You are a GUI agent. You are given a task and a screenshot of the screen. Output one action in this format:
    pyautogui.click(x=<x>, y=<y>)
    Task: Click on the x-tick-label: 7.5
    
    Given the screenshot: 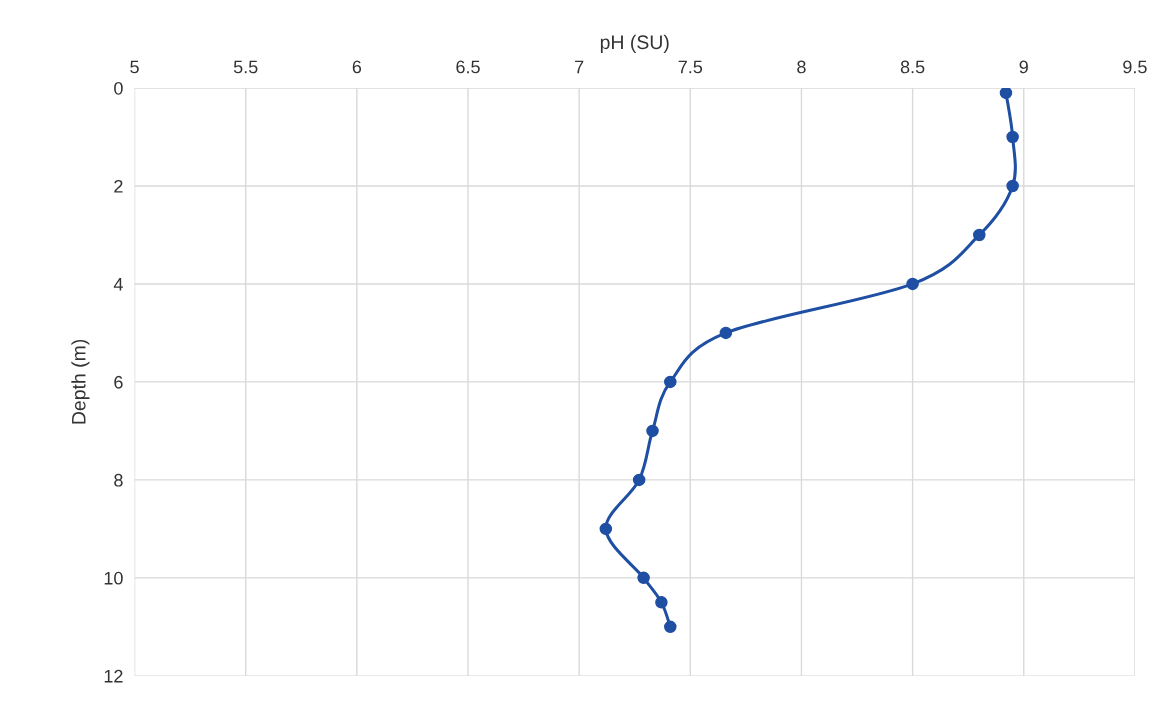 What is the action you would take?
    pyautogui.click(x=690, y=67)
    